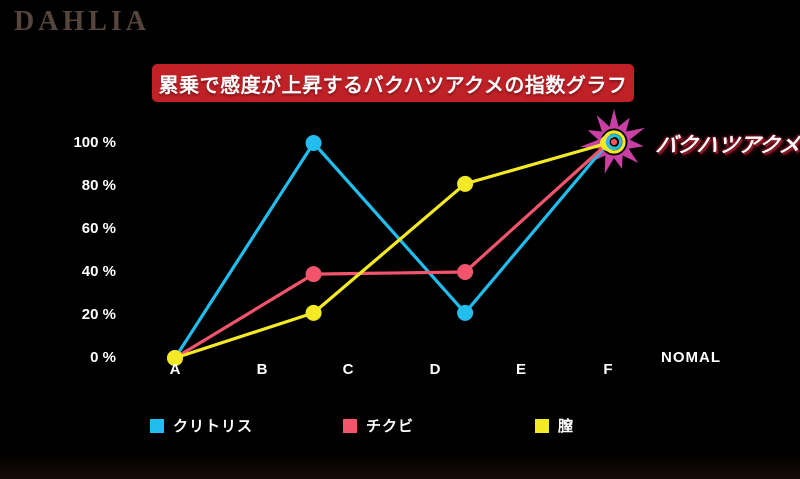 Image resolution: width=800 pixels, height=479 pixels. I want to click on chart-title-banner: 累乗で感度が上昇するバクハツアクメの指数グラフ, so click(393, 83).